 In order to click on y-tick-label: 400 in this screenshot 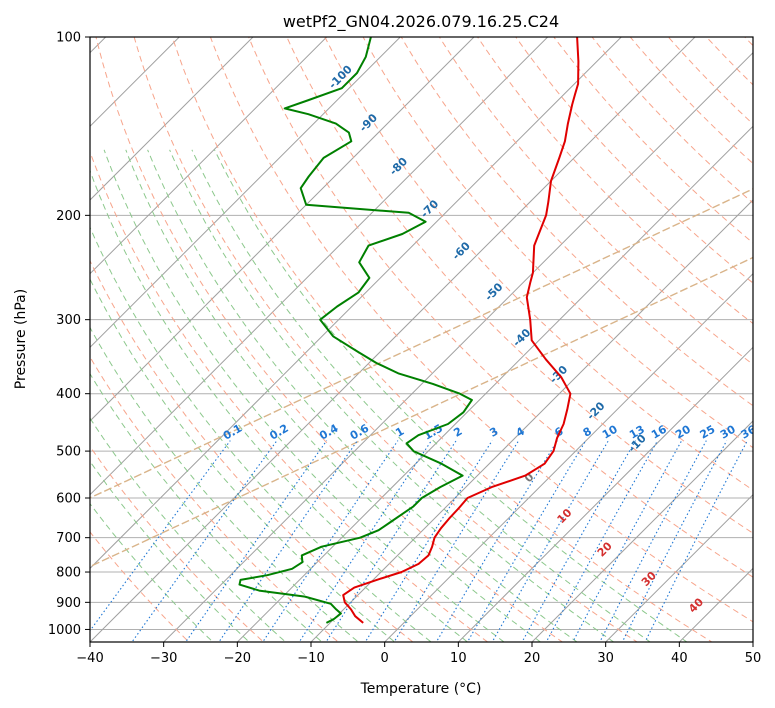, I will do `click(68, 394)`.